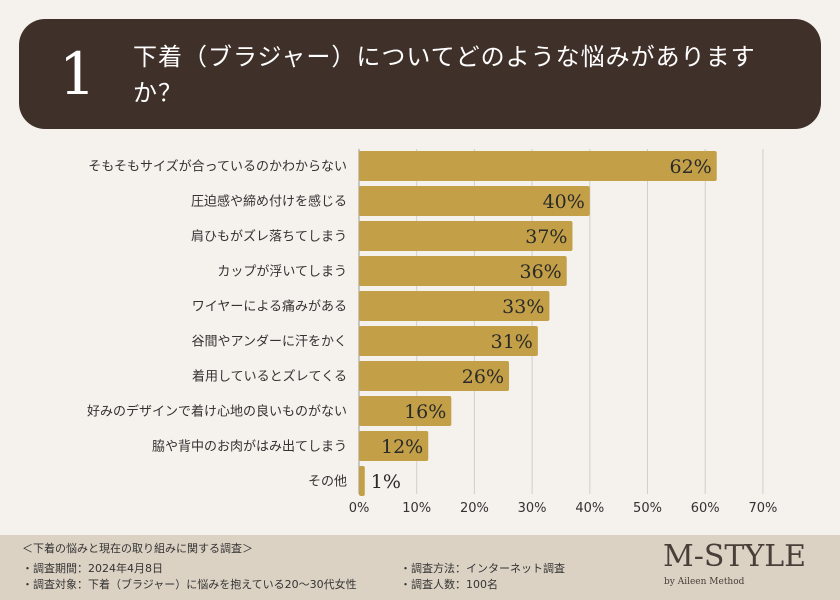 The height and width of the screenshot is (600, 840). I want to click on category-label: その他, so click(327, 482).